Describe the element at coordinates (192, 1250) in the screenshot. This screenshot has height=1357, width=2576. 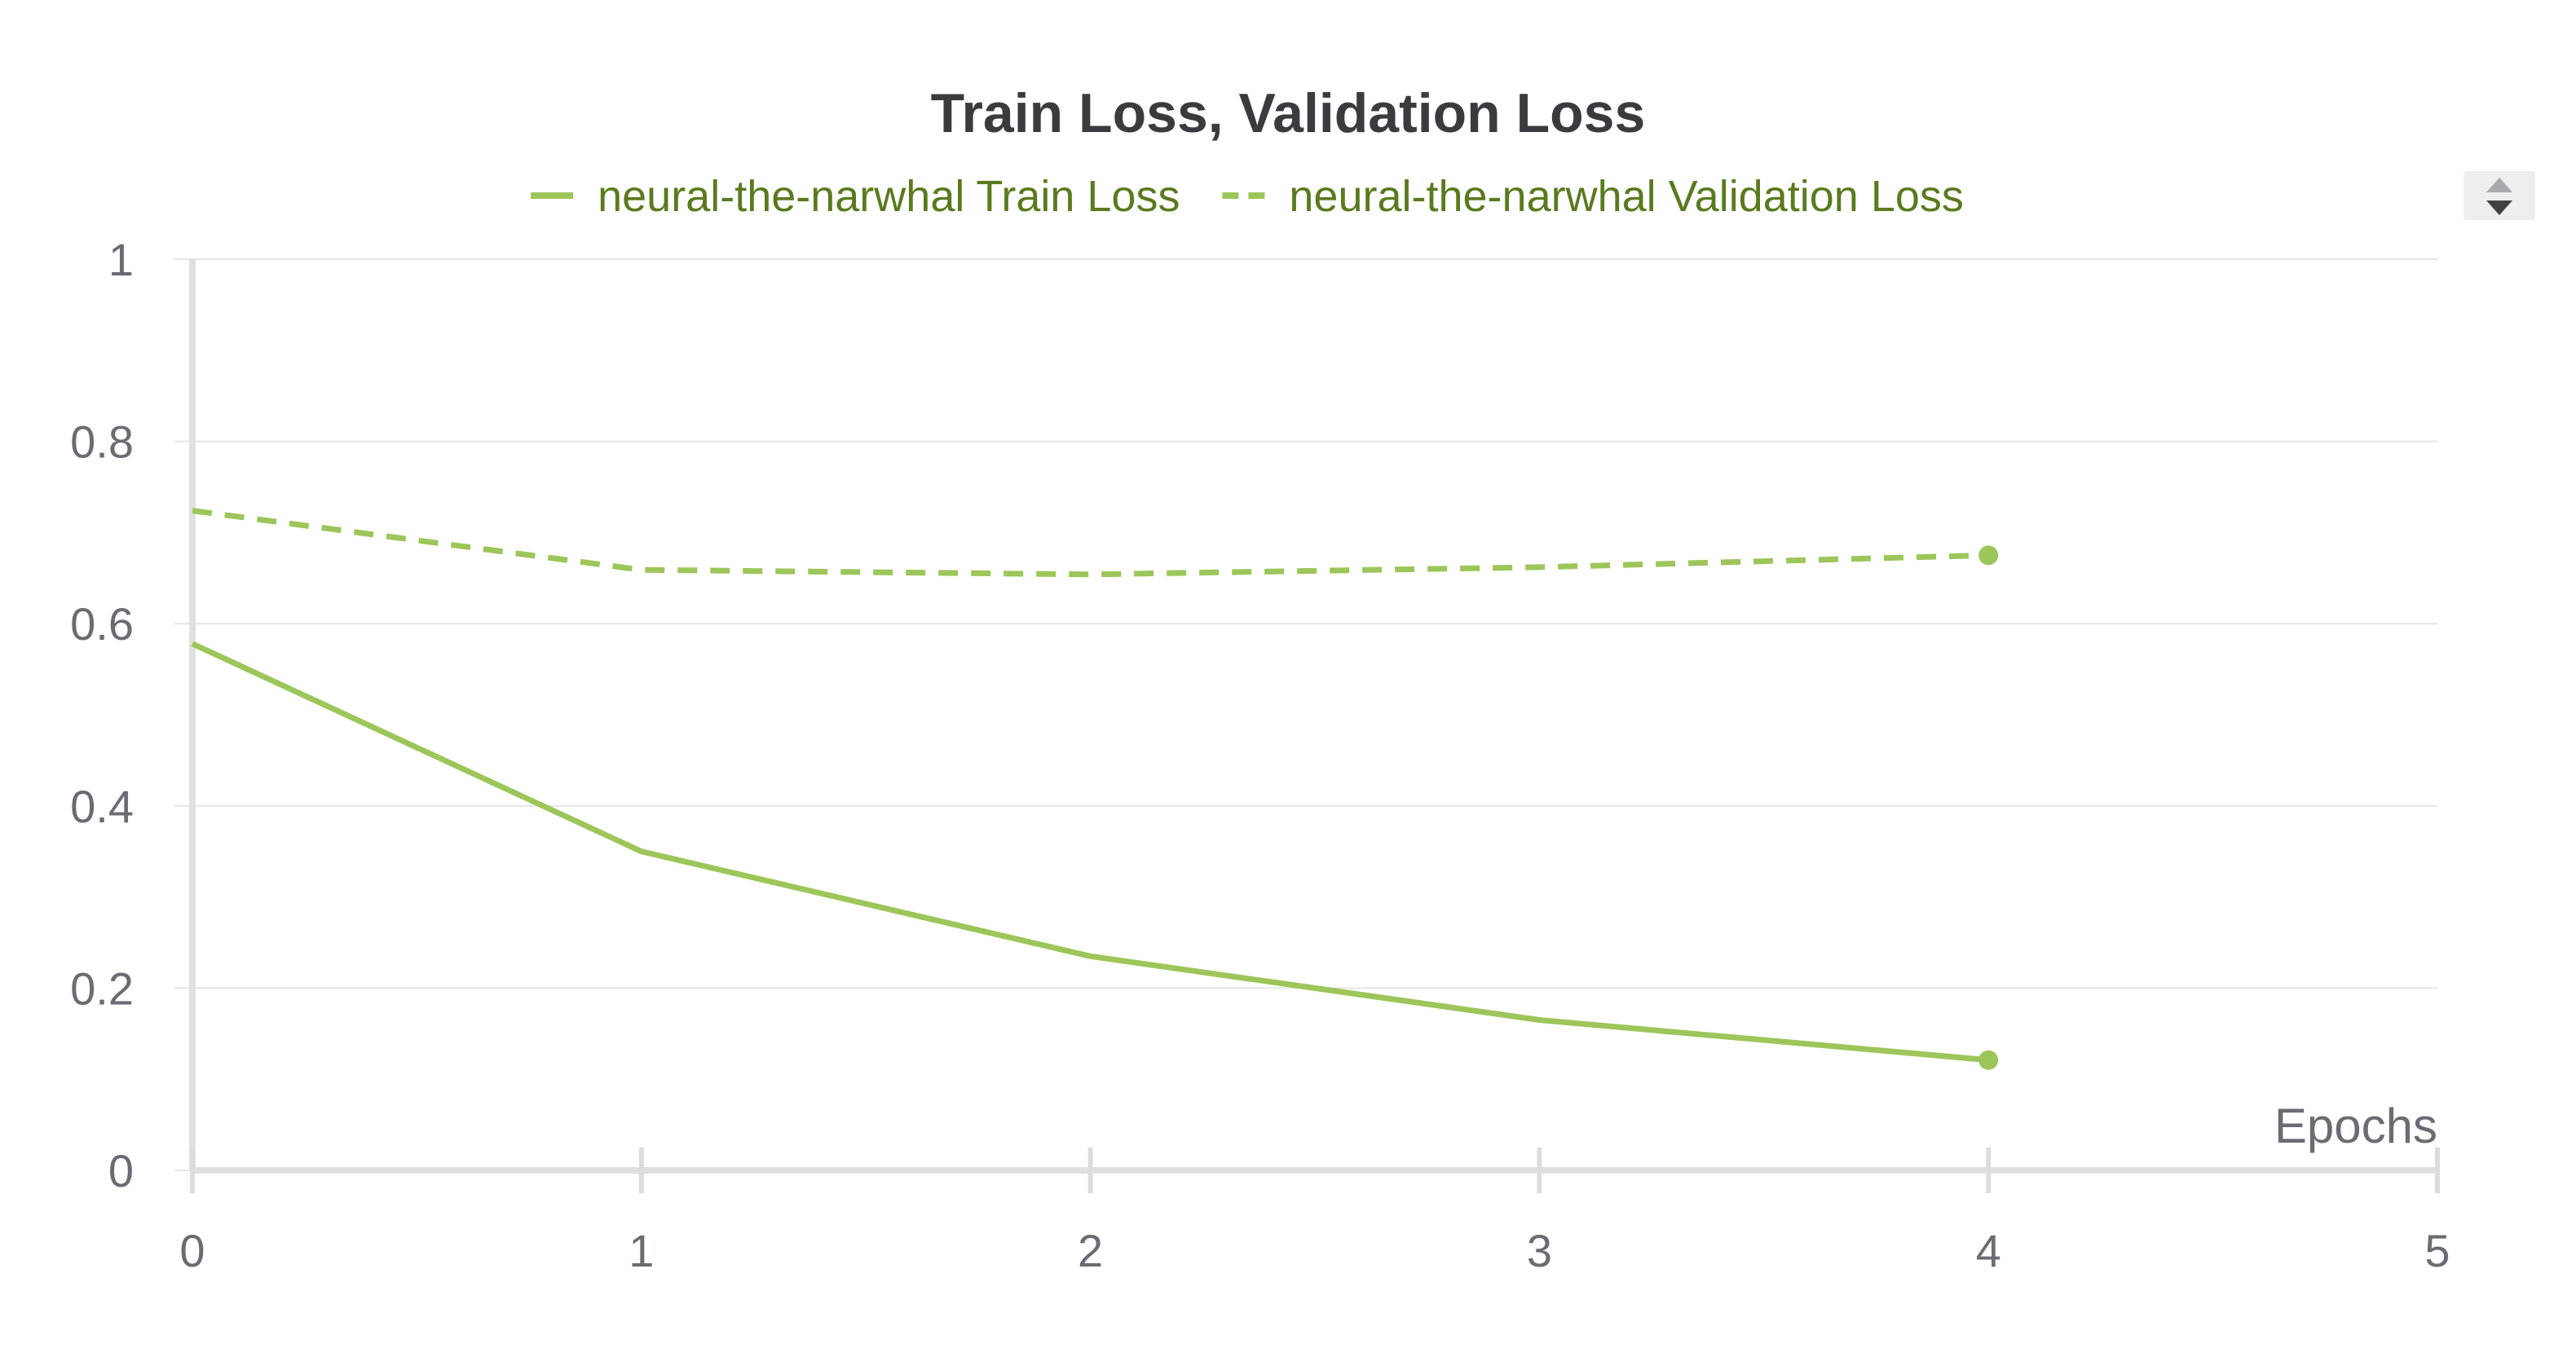
I see `x-tick-label: 0` at that location.